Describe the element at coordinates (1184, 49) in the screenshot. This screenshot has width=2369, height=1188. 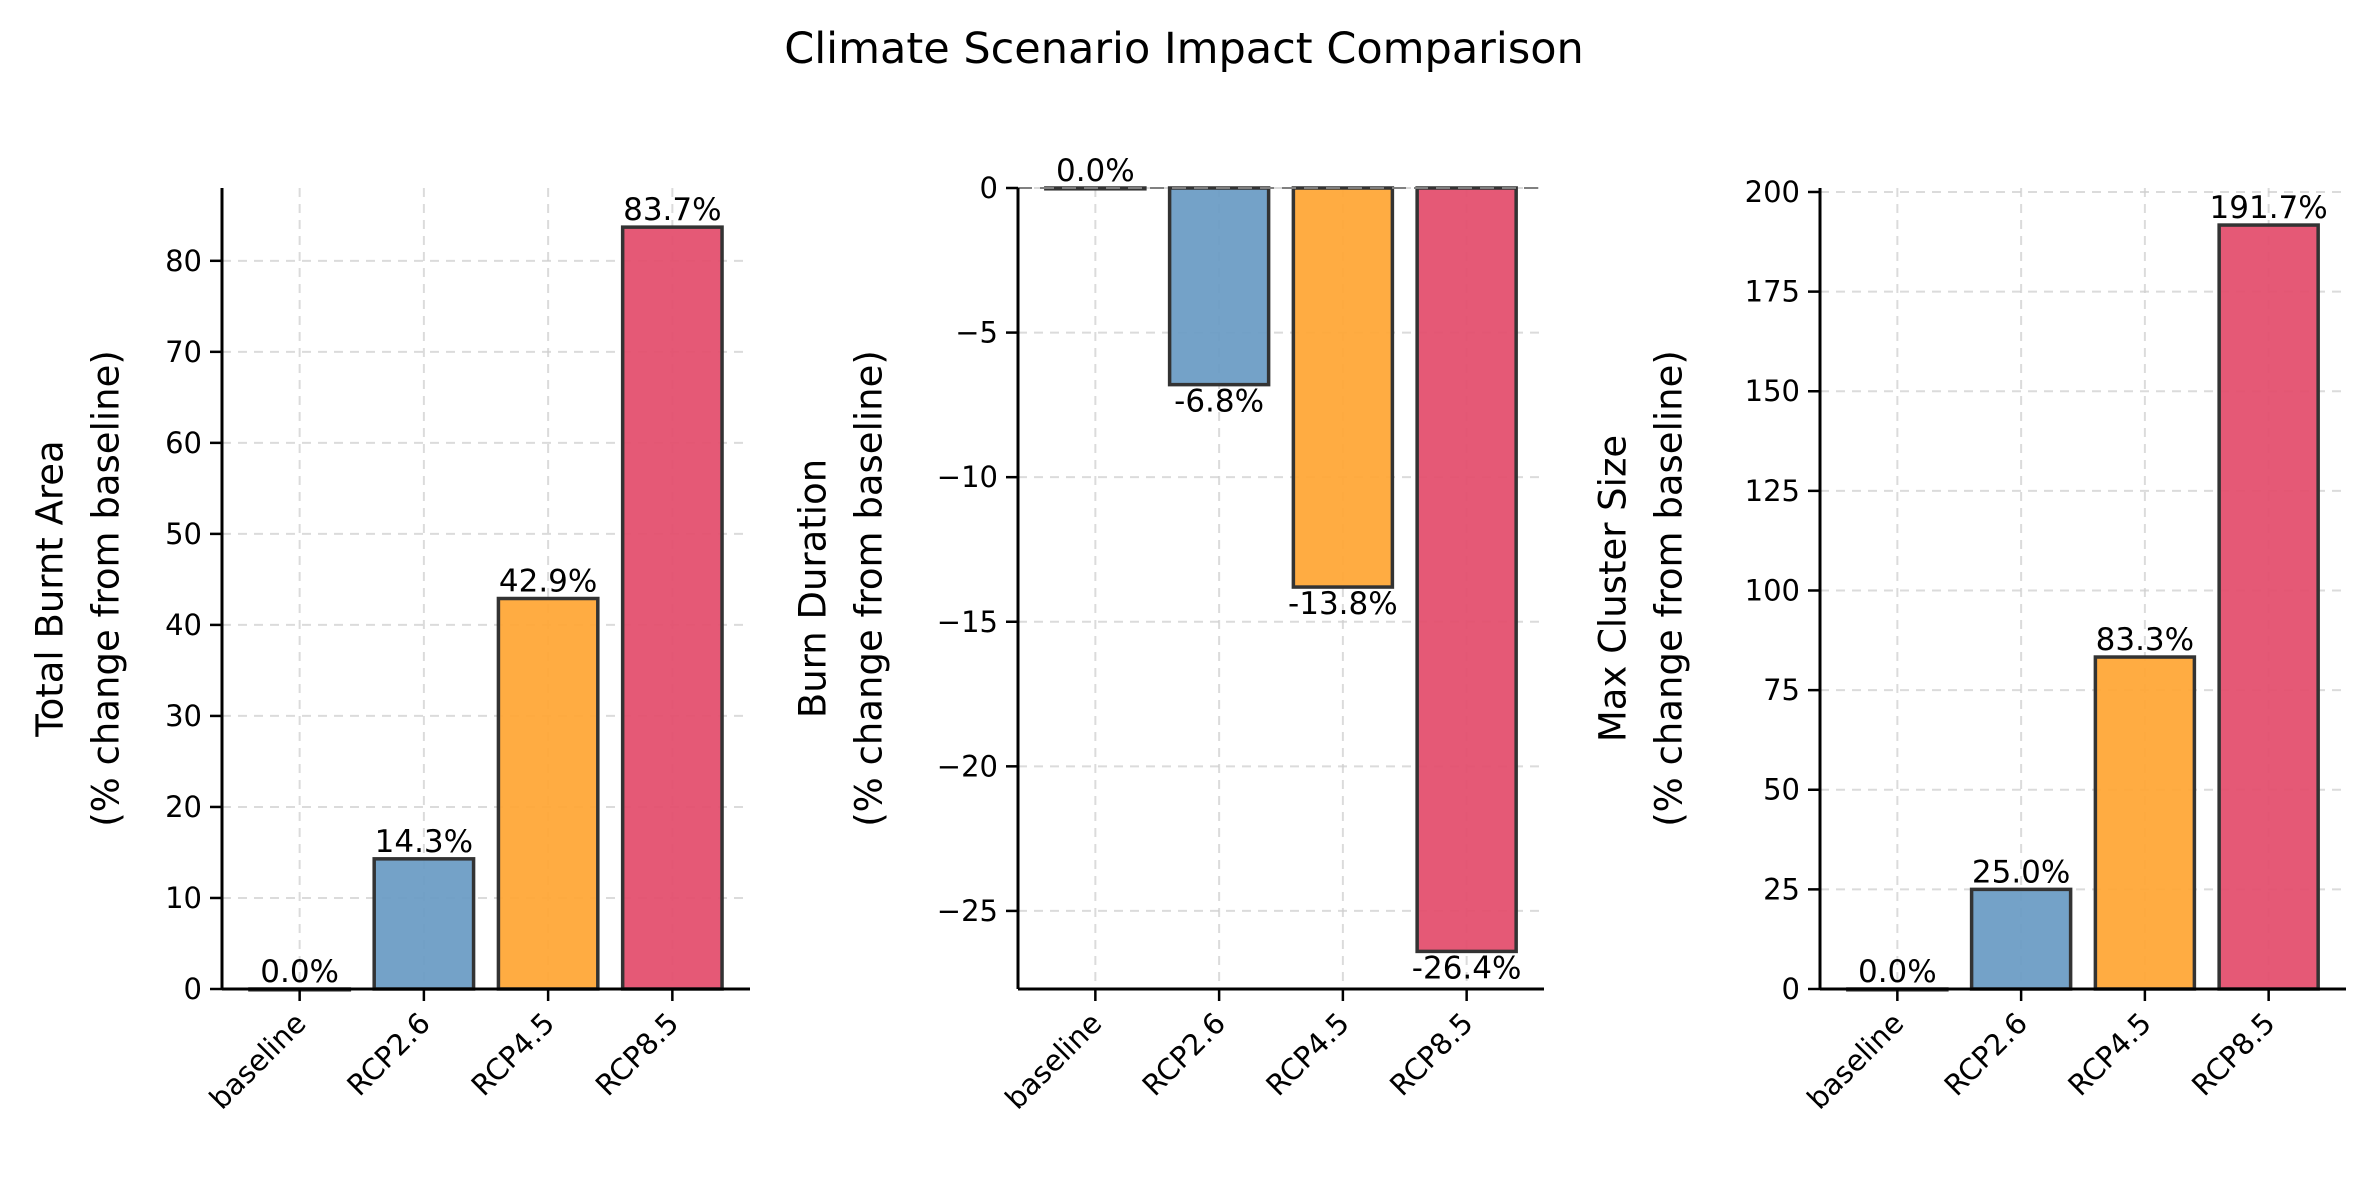
I see `figure-title: Climate Scenario Impact Comparison` at that location.